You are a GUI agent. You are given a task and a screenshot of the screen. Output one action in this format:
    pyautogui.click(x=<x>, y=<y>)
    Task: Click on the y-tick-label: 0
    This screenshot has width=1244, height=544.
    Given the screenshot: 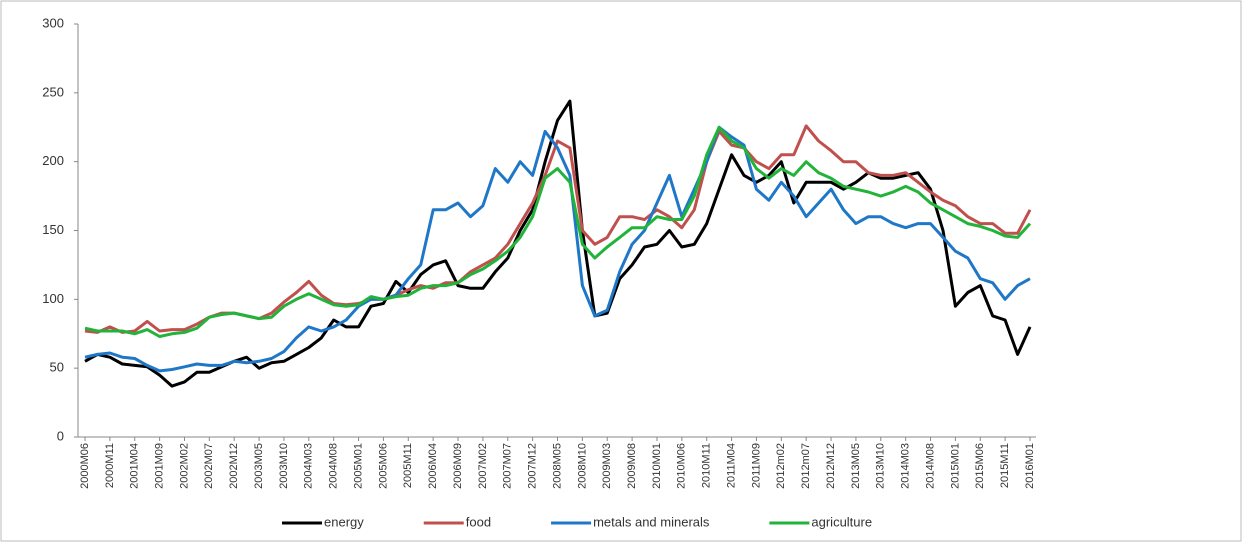 What is the action you would take?
    pyautogui.click(x=60, y=435)
    